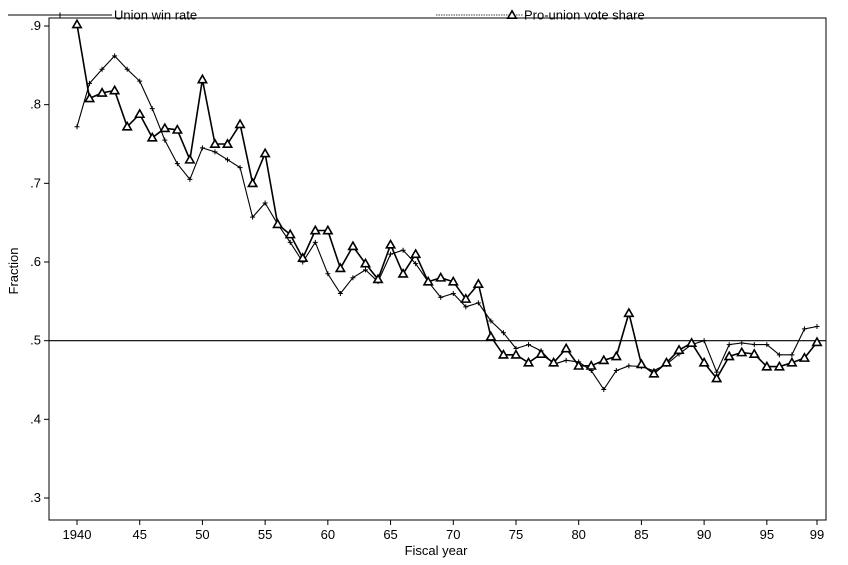 The height and width of the screenshot is (565, 848). I want to click on legend: Union win rate Pro-union vote share, so click(326, 15).